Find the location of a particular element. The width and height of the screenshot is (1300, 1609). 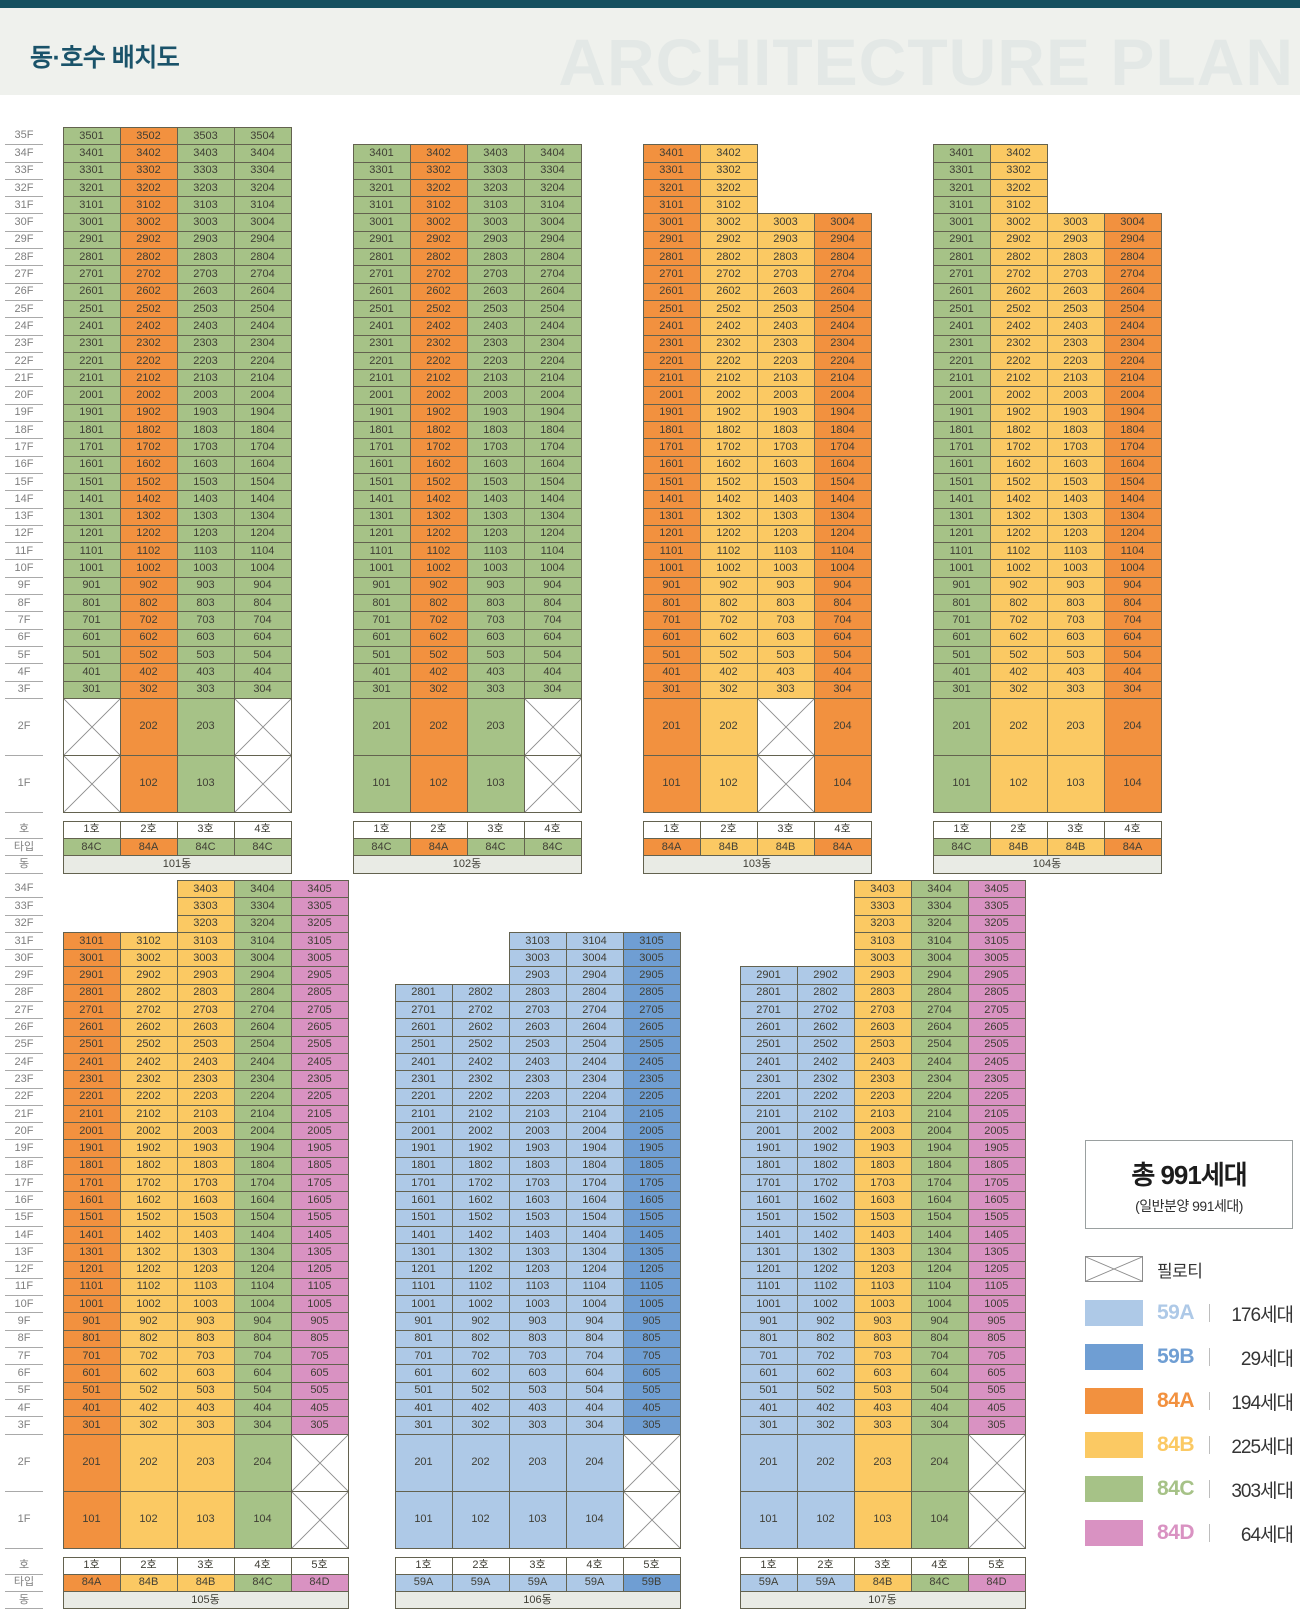

unit-cell: 1303 is located at coordinates (537, 1252).